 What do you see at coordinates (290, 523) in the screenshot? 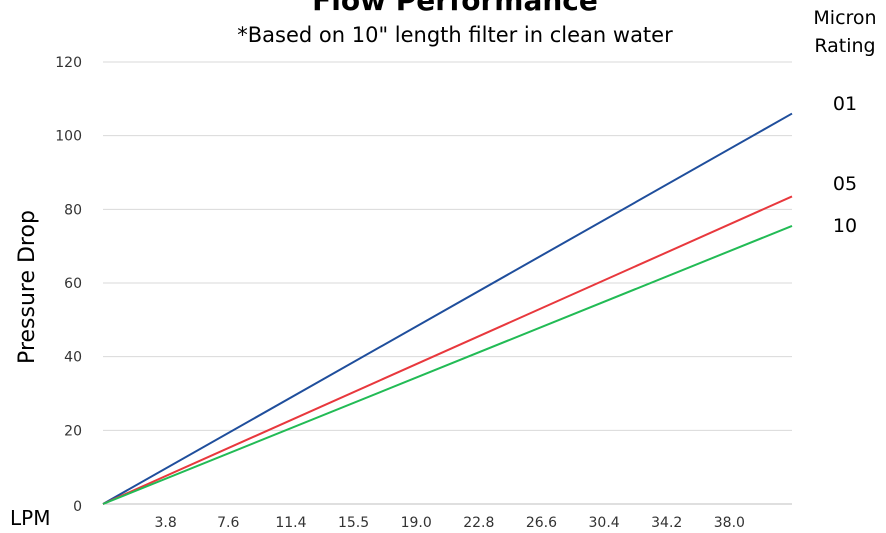
I see `x-tick-label: 11.4` at bounding box center [290, 523].